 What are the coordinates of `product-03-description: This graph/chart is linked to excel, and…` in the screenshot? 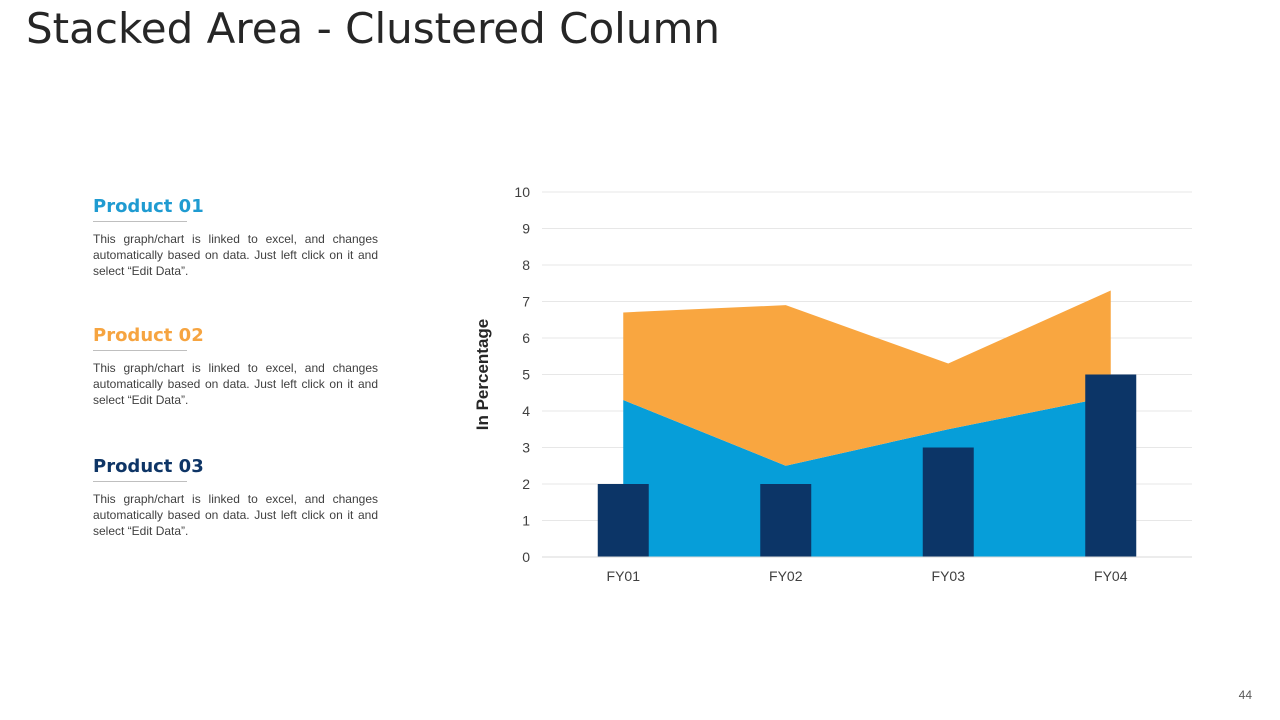 It's located at (235, 515).